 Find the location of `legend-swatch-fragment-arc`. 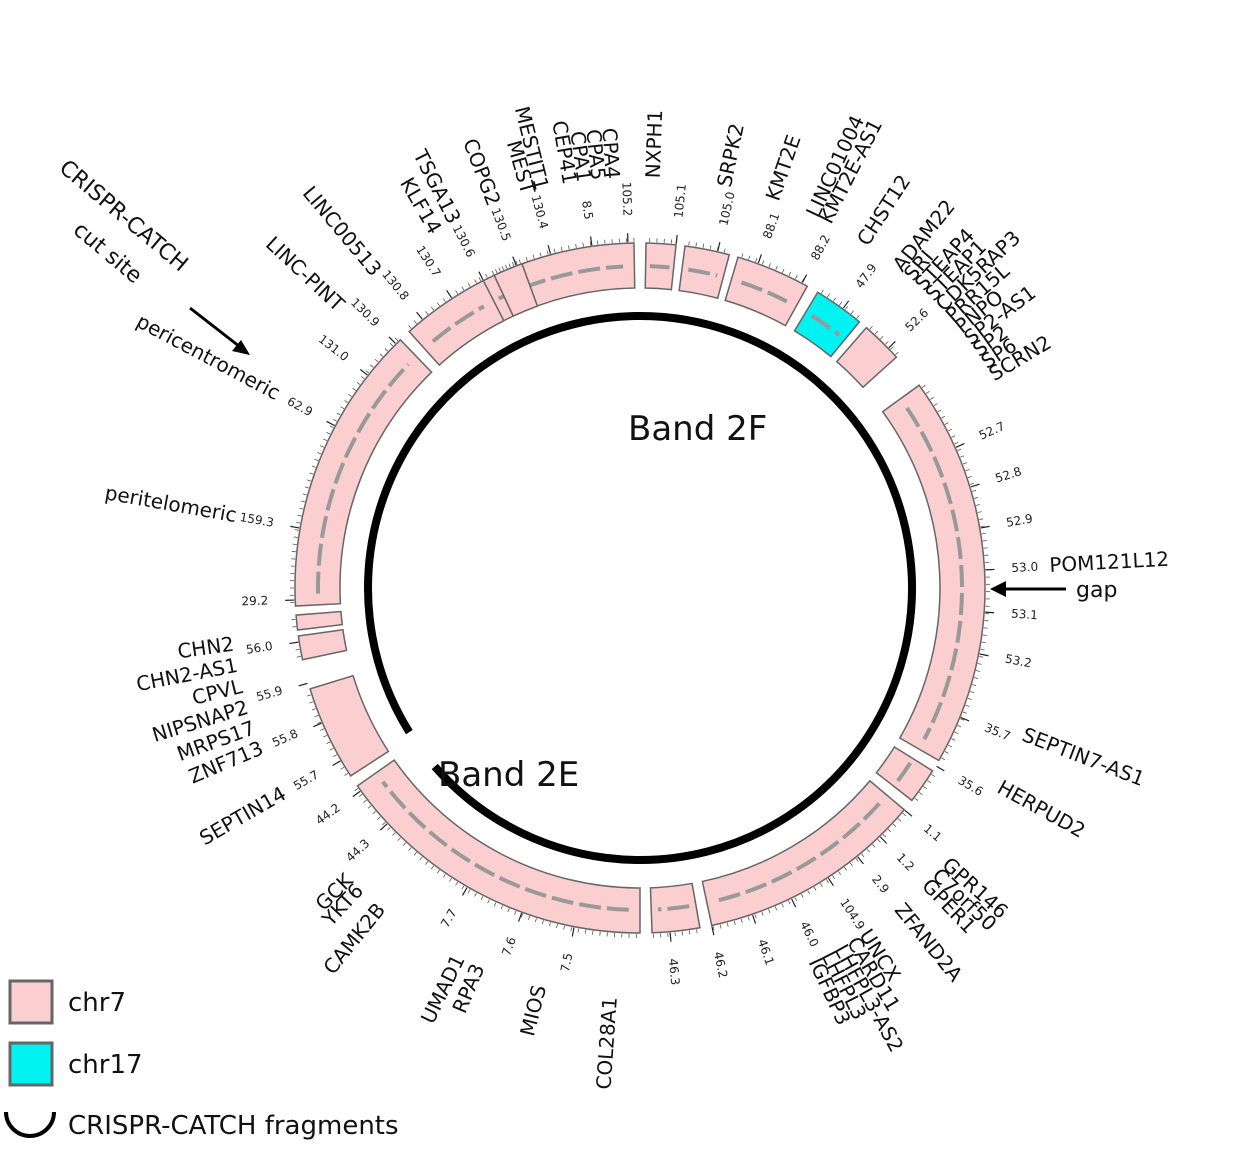

legend-swatch-fragment-arc is located at coordinates (30, 1124).